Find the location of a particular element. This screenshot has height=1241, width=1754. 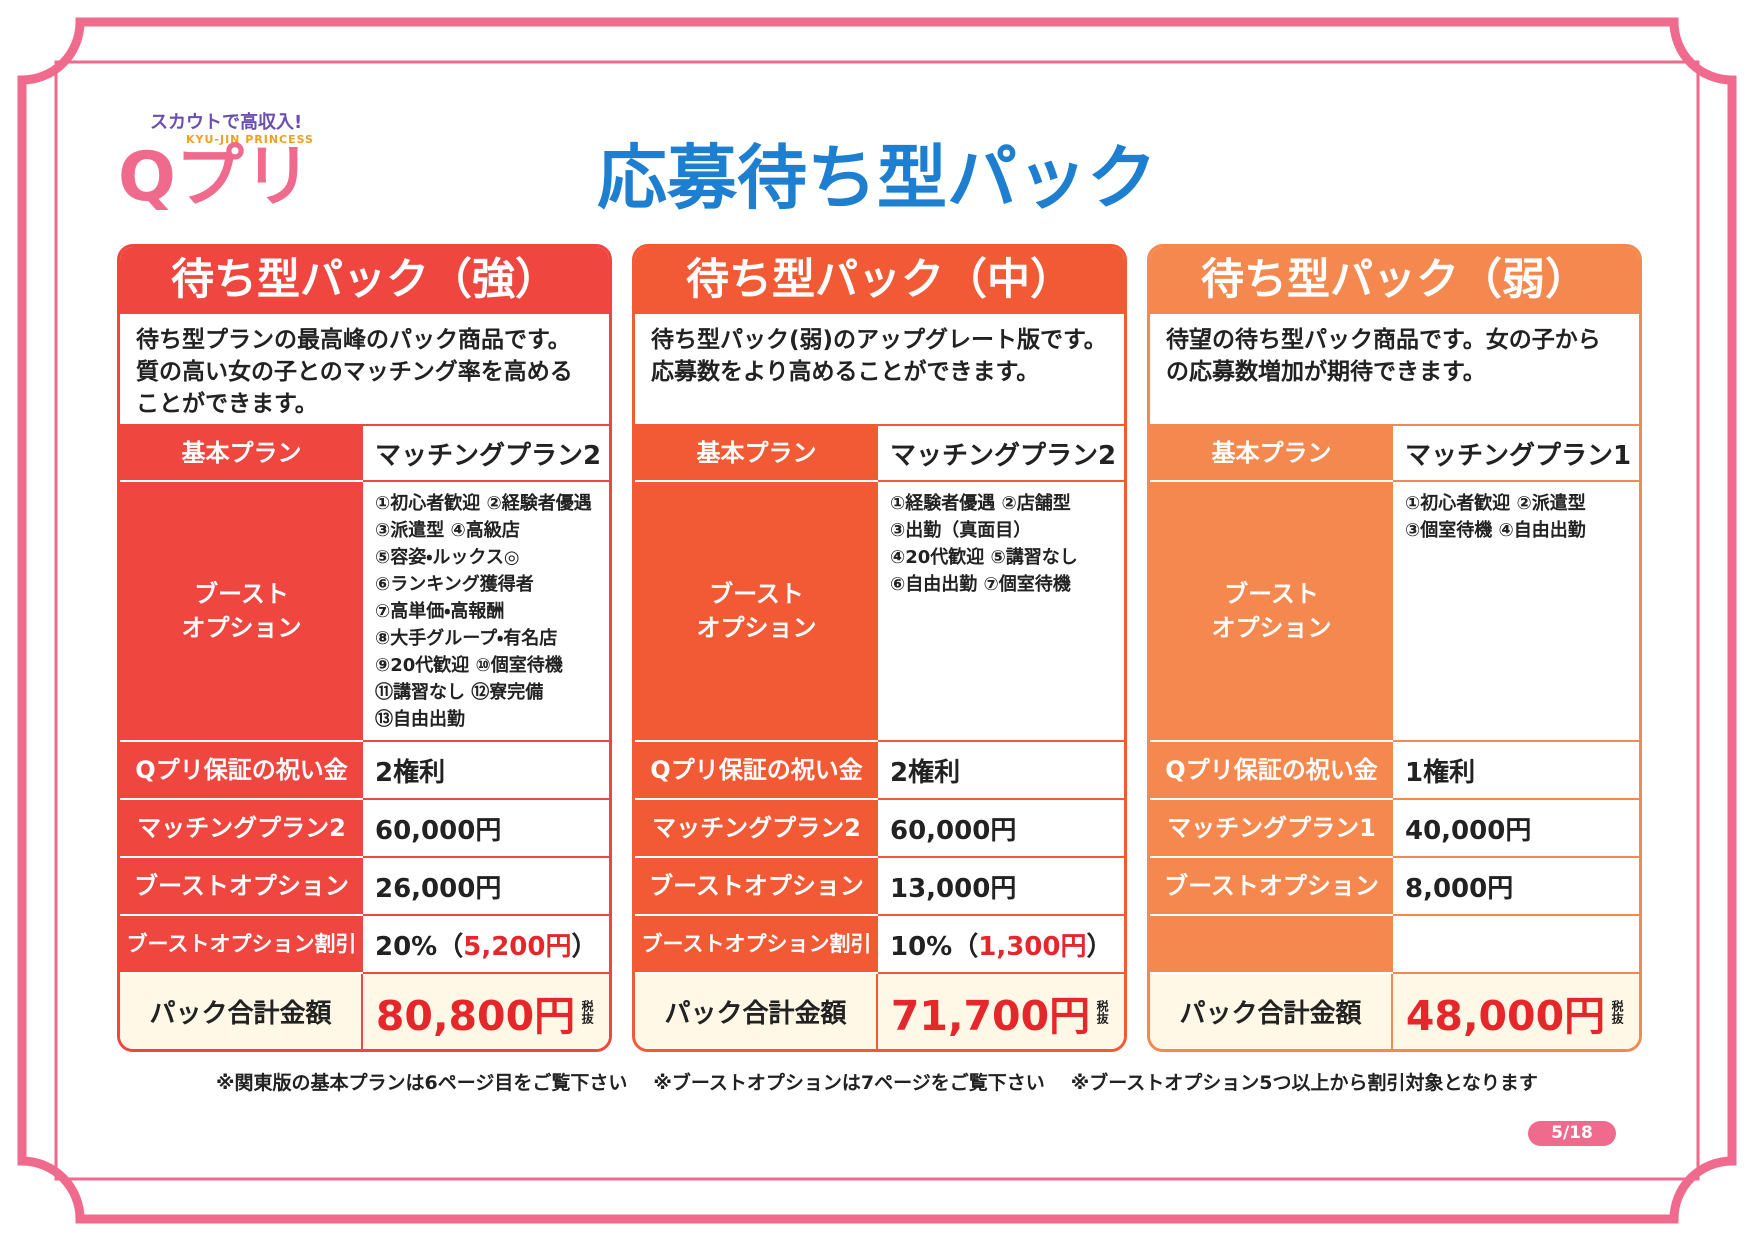

card-title: 待ち型パック（弱） is located at coordinates (1394, 280).